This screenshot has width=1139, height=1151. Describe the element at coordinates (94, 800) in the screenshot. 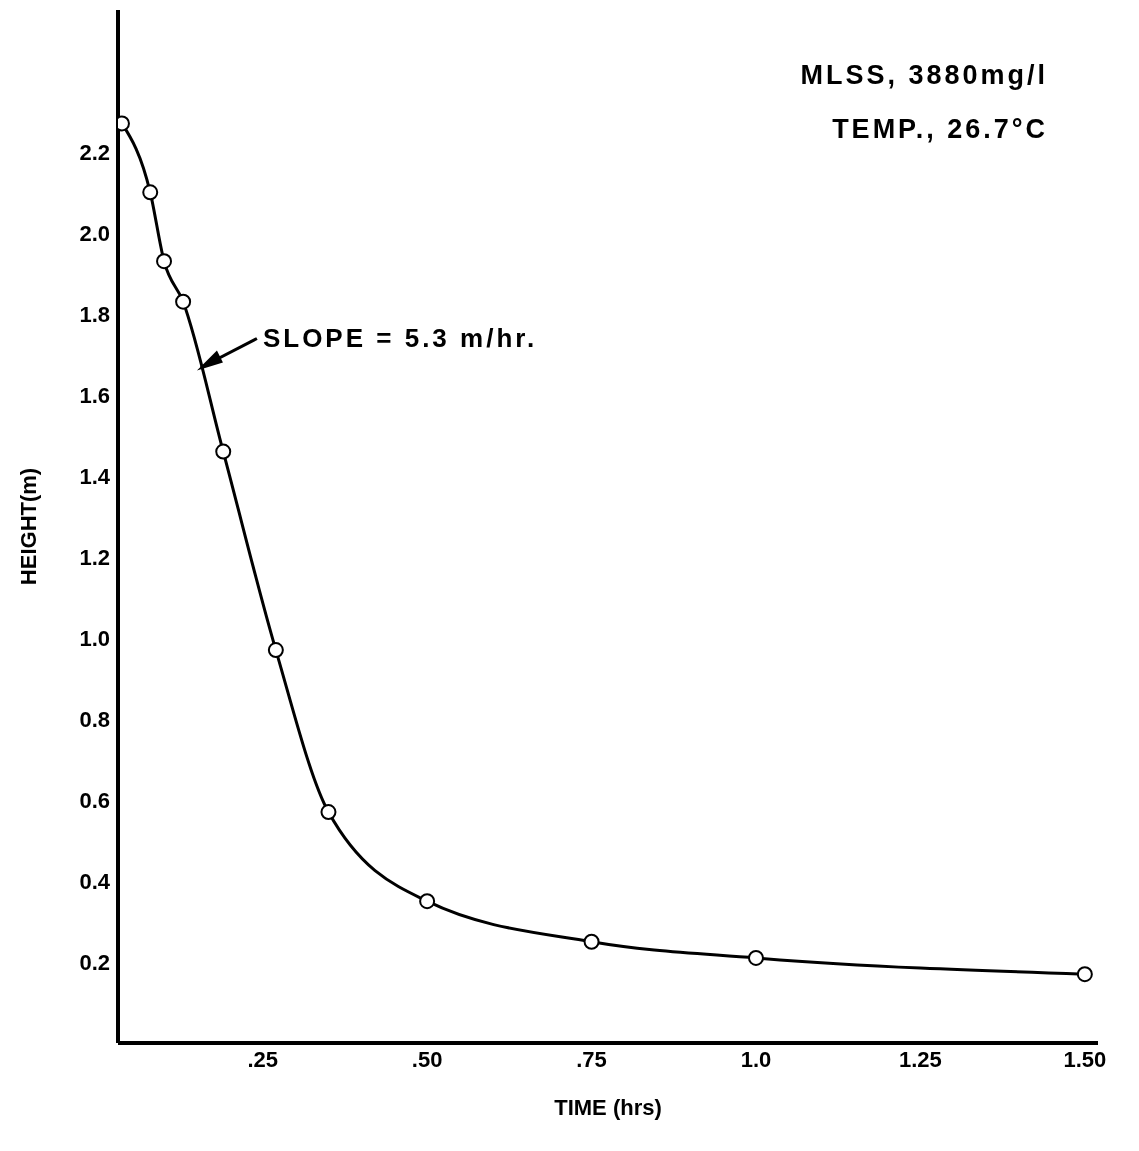

I see `y-tick-label: 0.6` at that location.